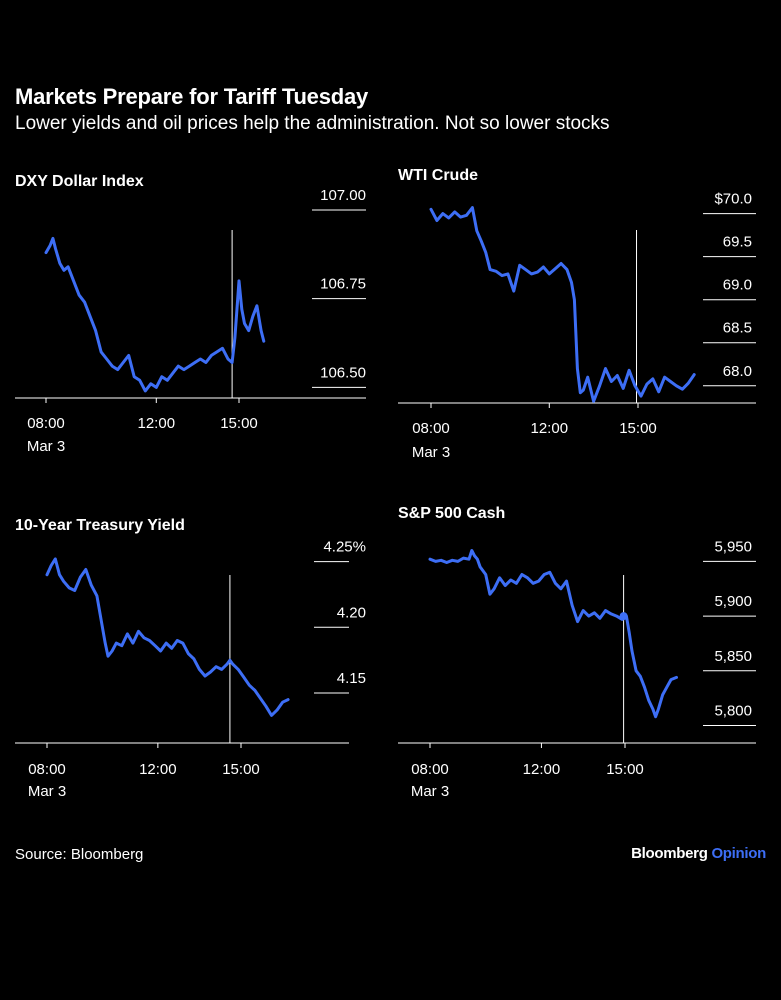  What do you see at coordinates (351, 678) in the screenshot?
I see `y-tick-label: 4.15` at bounding box center [351, 678].